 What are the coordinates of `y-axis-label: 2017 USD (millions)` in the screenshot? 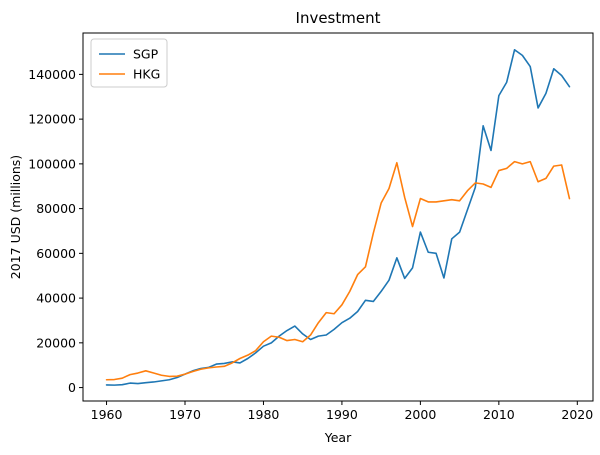 It's located at (15, 217).